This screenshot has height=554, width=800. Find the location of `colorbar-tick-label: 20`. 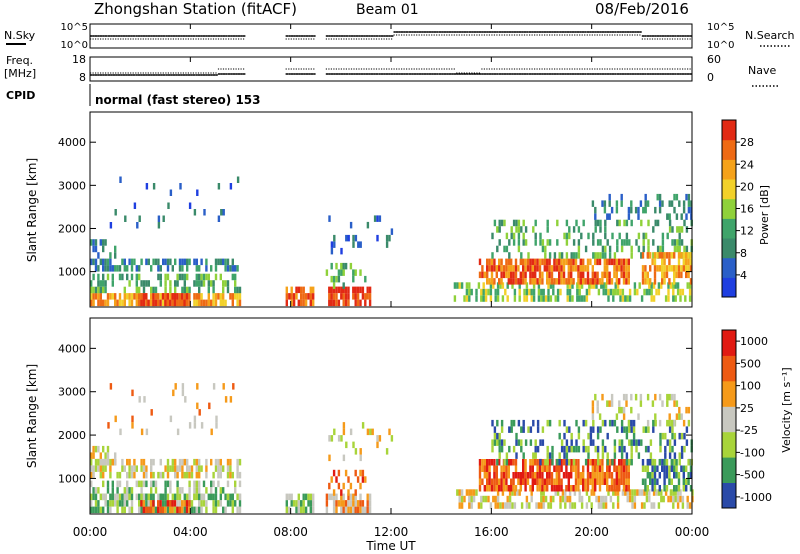

colorbar-tick-label: 20 is located at coordinates (747, 186).